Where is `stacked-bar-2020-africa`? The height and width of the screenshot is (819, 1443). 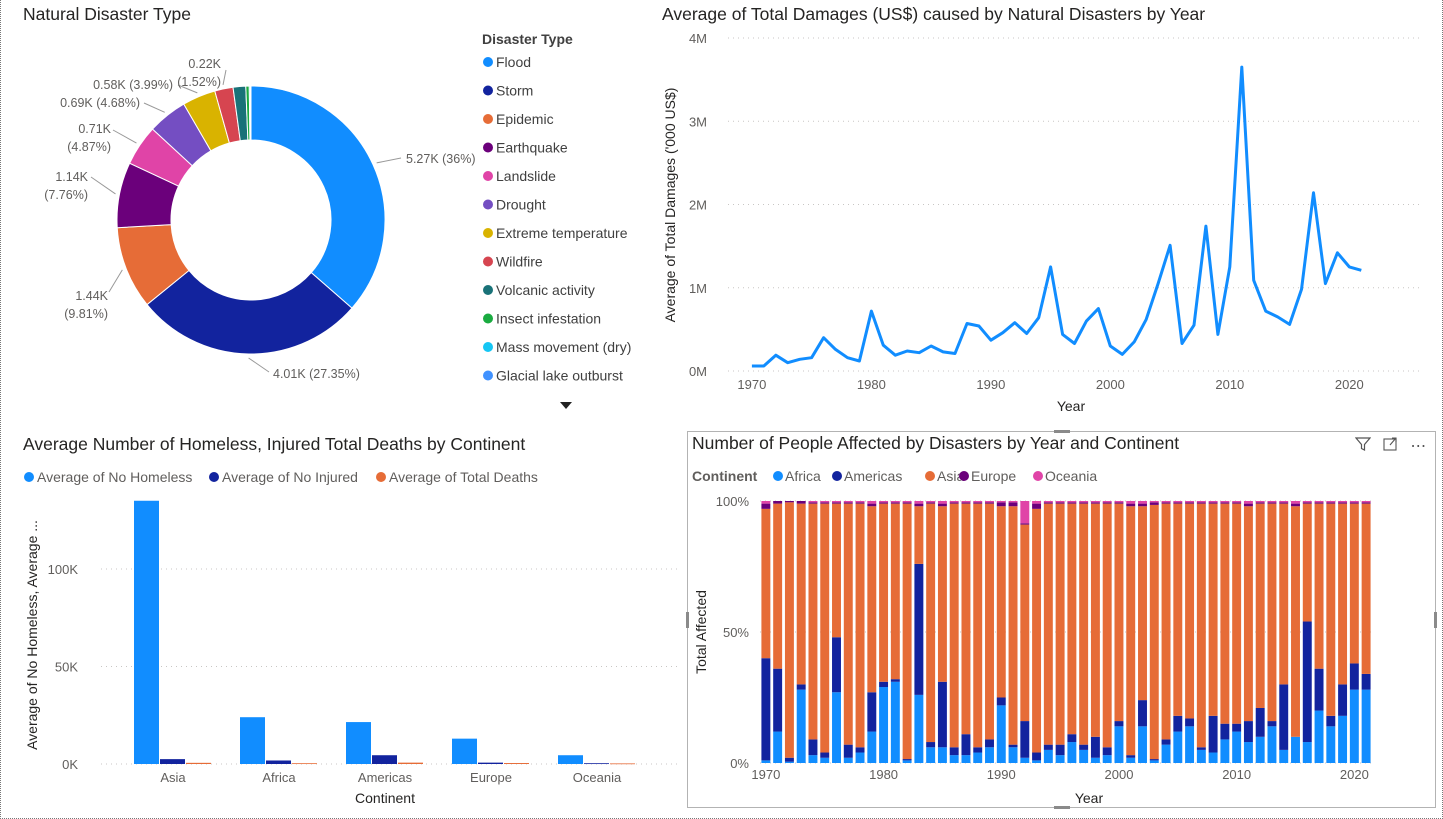 stacked-bar-2020-africa is located at coordinates (1354, 726).